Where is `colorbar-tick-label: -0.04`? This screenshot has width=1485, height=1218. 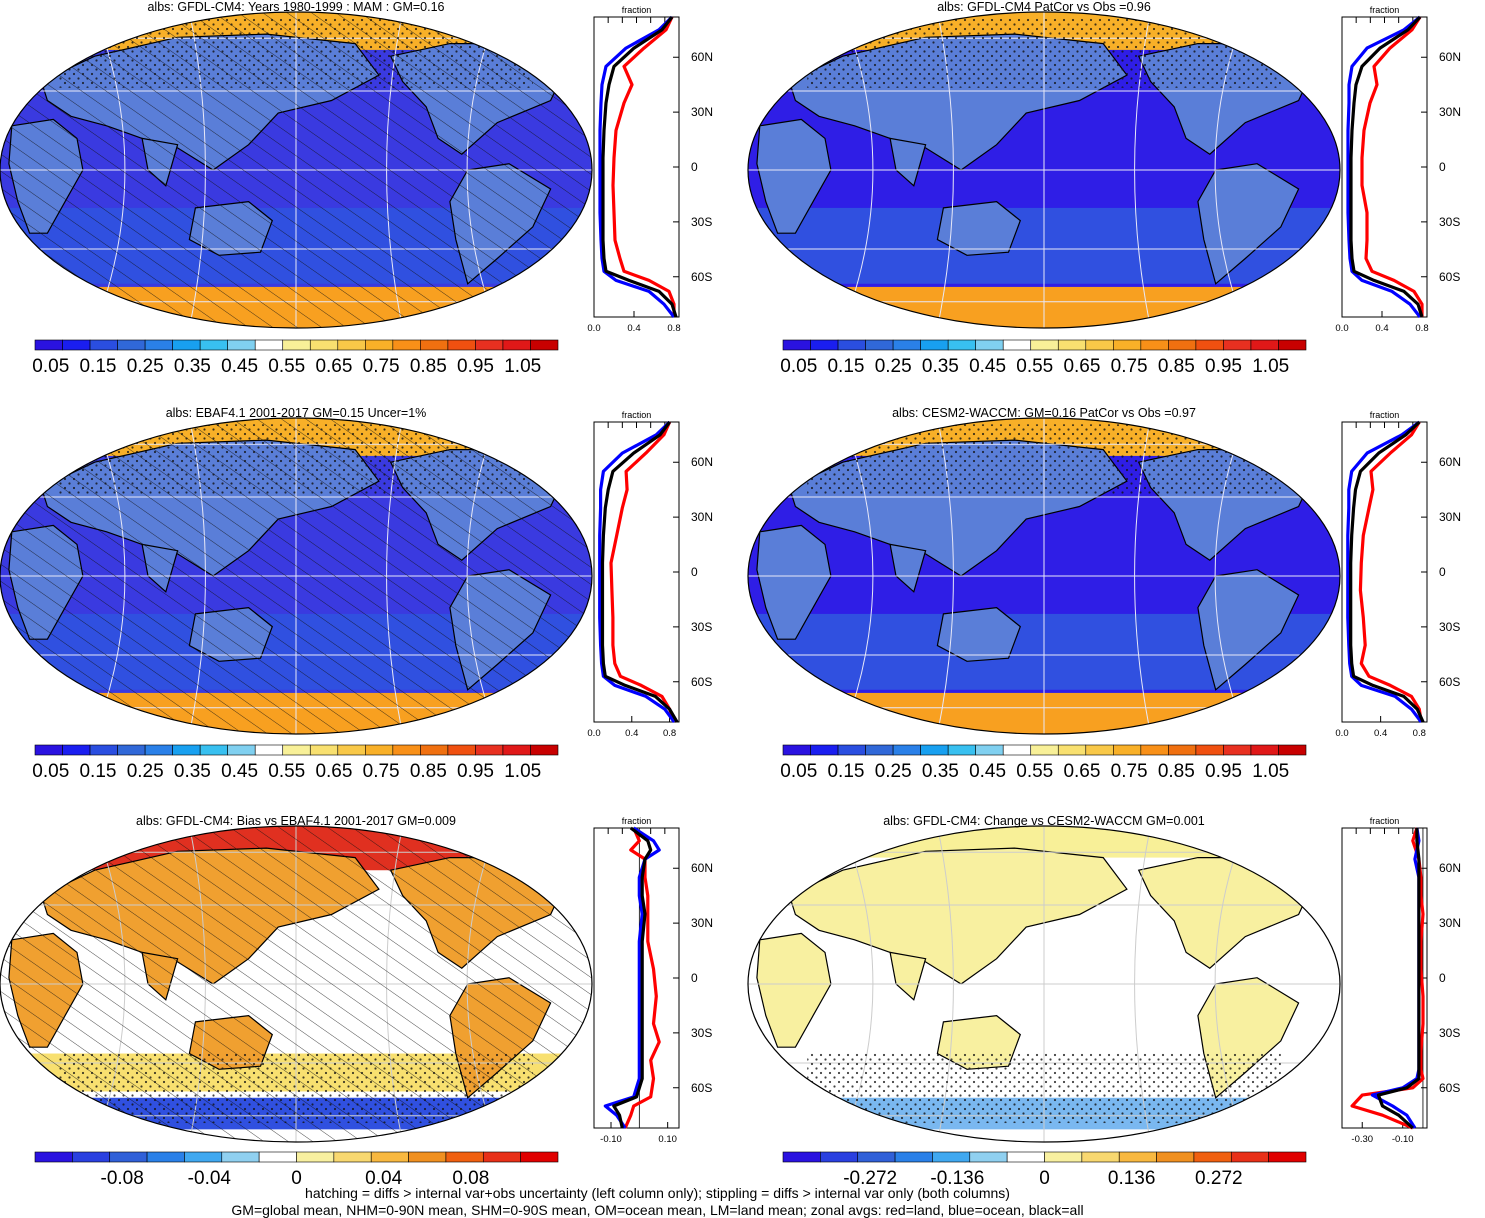 colorbar-tick-label: -0.04 is located at coordinates (210, 1178).